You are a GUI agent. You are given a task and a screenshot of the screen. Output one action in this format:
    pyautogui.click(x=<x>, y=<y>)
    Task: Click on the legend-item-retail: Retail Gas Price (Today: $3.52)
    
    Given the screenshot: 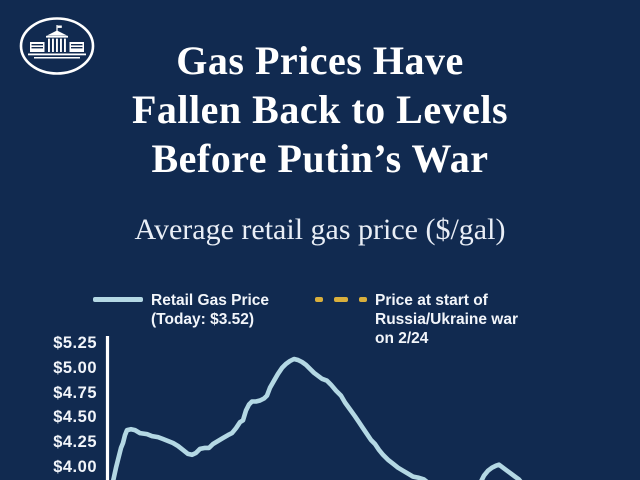 What is the action you would take?
    pyautogui.click(x=181, y=310)
    